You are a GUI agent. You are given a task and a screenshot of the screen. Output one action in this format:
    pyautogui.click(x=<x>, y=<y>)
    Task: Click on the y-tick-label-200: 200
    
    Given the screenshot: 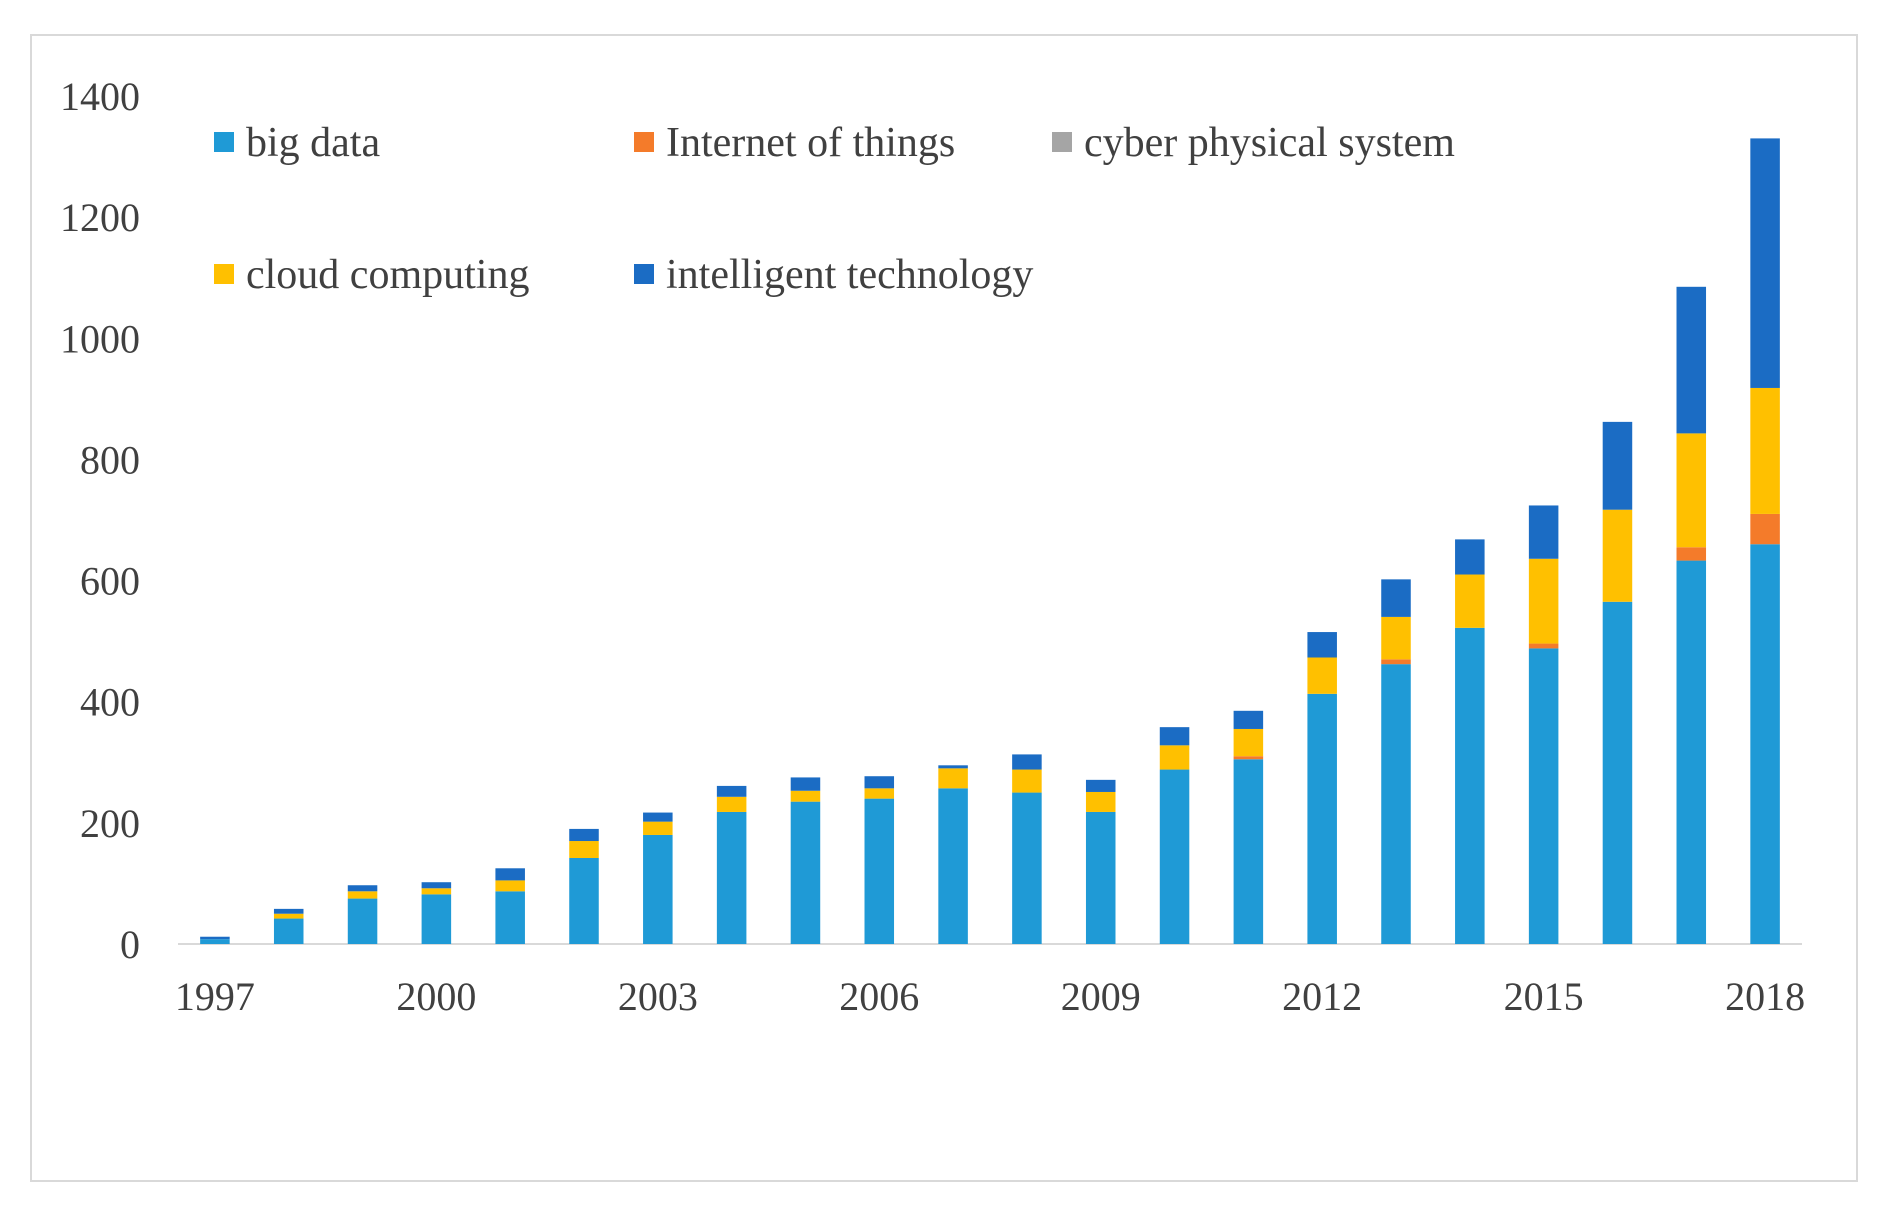 What is the action you would take?
    pyautogui.click(x=110, y=823)
    